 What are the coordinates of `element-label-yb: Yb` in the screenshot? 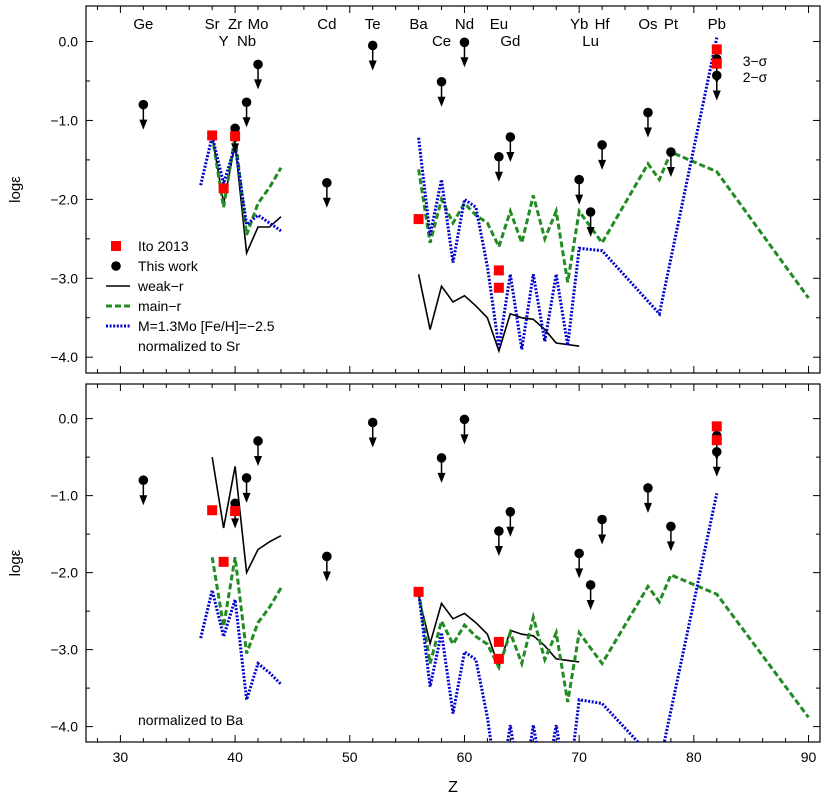 It's located at (579, 24).